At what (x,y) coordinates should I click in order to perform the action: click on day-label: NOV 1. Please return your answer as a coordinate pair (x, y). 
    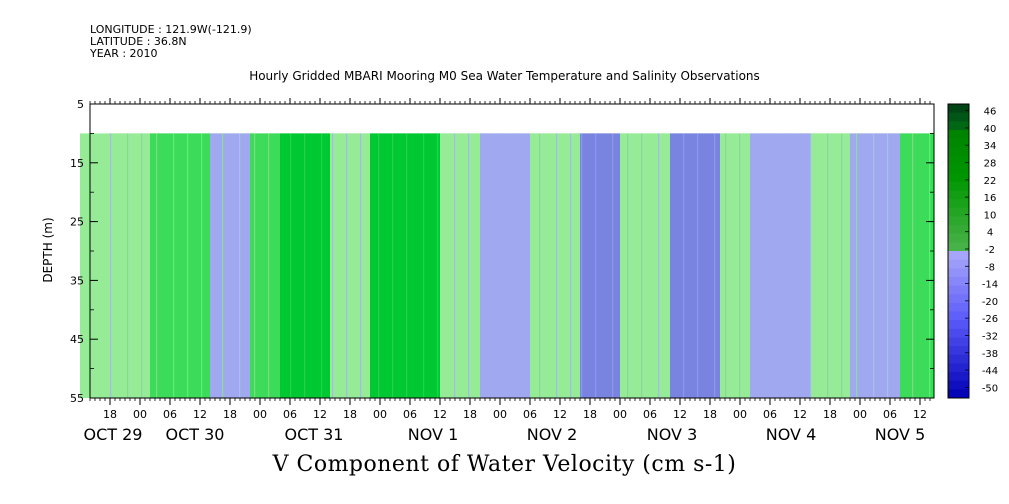
    Looking at the image, I should click on (433, 434).